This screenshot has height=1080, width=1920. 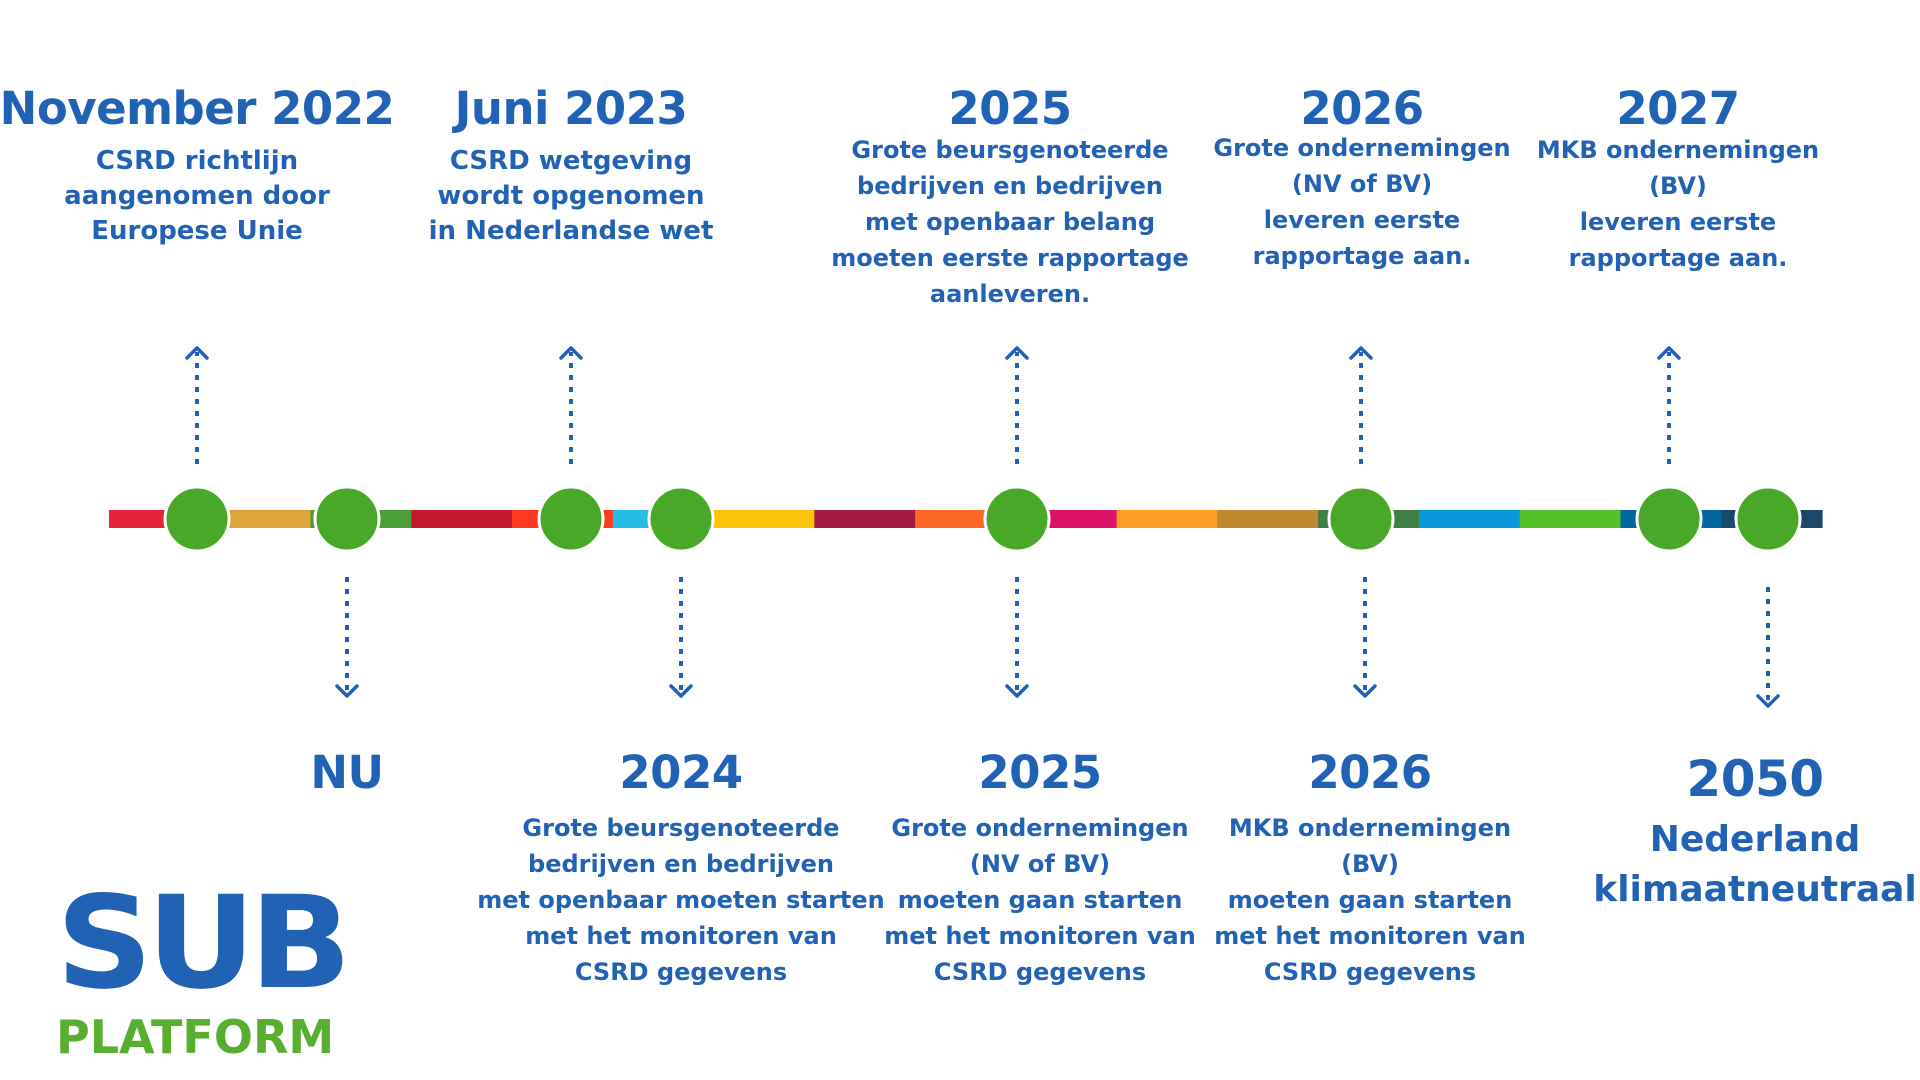 I want to click on logo-platform-text: PLATFORM, so click(x=195, y=1037).